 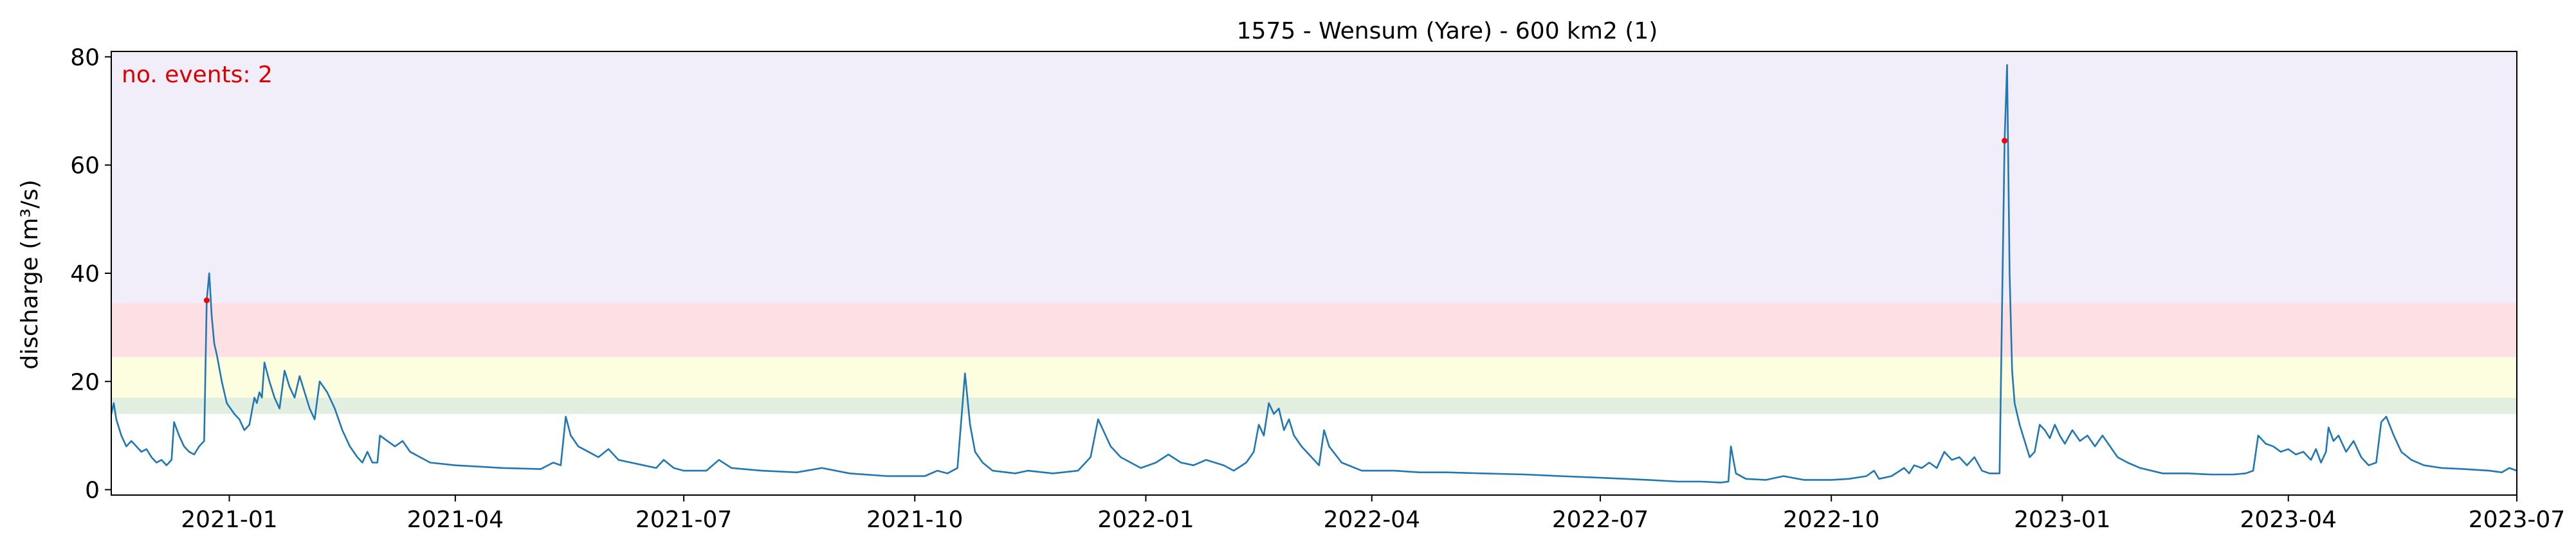 What do you see at coordinates (2288, 520) in the screenshot?
I see `x-tick-label: 2023-04` at bounding box center [2288, 520].